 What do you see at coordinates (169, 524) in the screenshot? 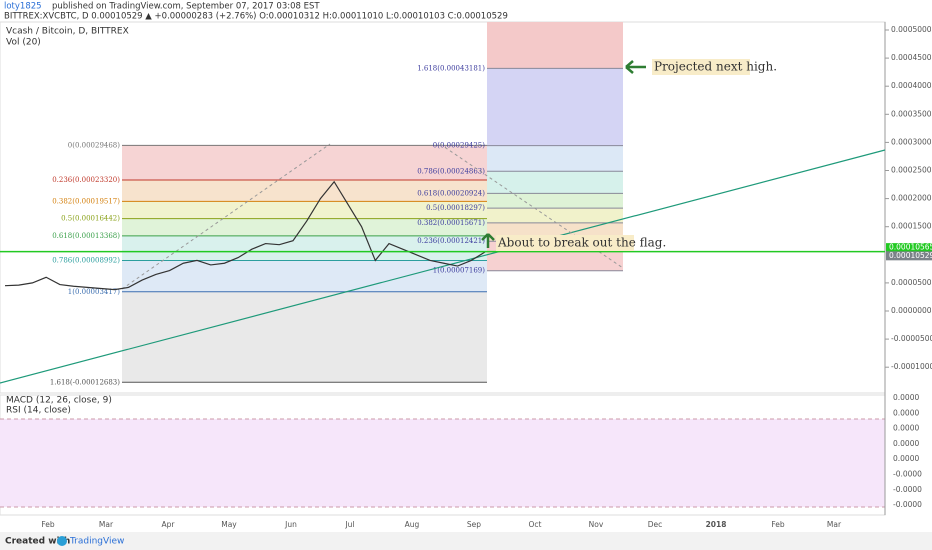
I see `time-tick-label: Apr` at bounding box center [169, 524].